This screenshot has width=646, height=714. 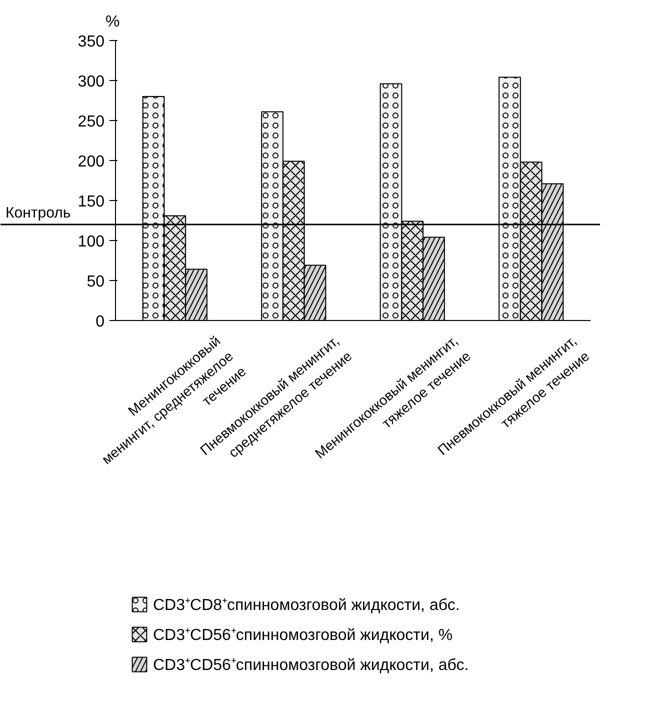 What do you see at coordinates (100, 322) in the screenshot?
I see `y-tick-label: 0` at bounding box center [100, 322].